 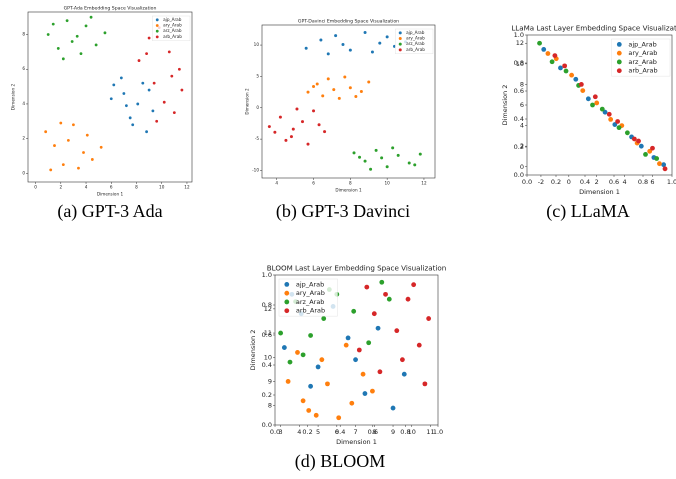 I want to click on y-tick-label: 12, so click(x=268, y=309).